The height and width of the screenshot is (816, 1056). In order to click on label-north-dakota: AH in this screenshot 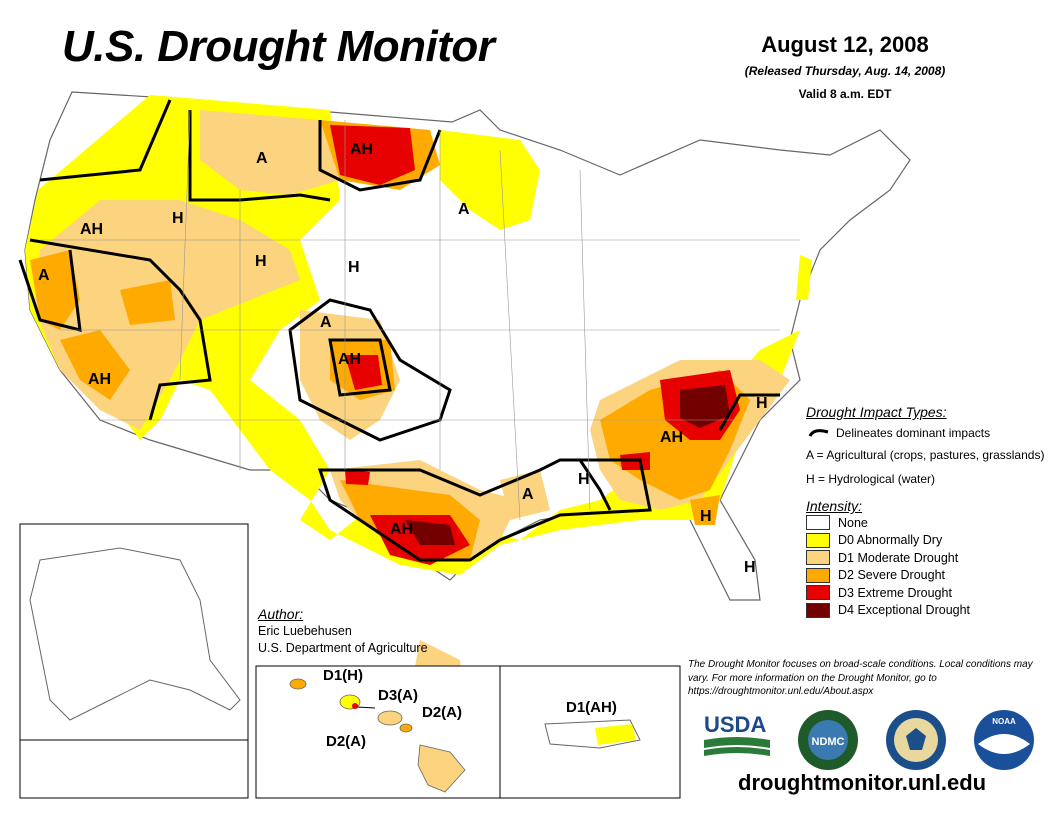, I will do `click(361, 149)`.